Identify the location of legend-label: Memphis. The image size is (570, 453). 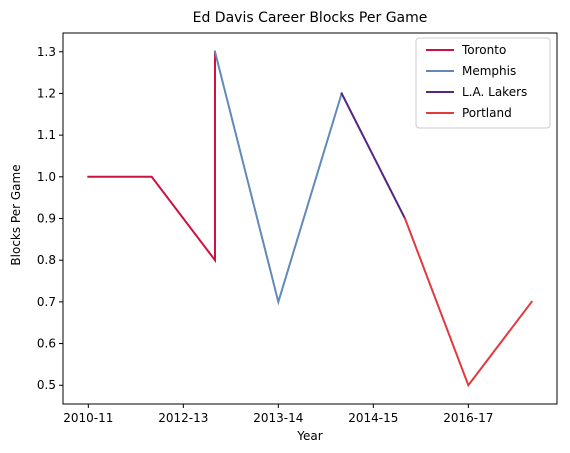
(489, 71).